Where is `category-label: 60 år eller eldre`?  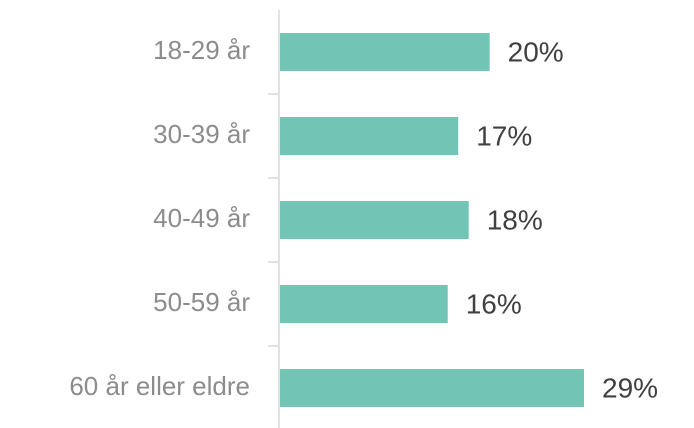
category-label: 60 år eller eldre is located at coordinates (159, 386).